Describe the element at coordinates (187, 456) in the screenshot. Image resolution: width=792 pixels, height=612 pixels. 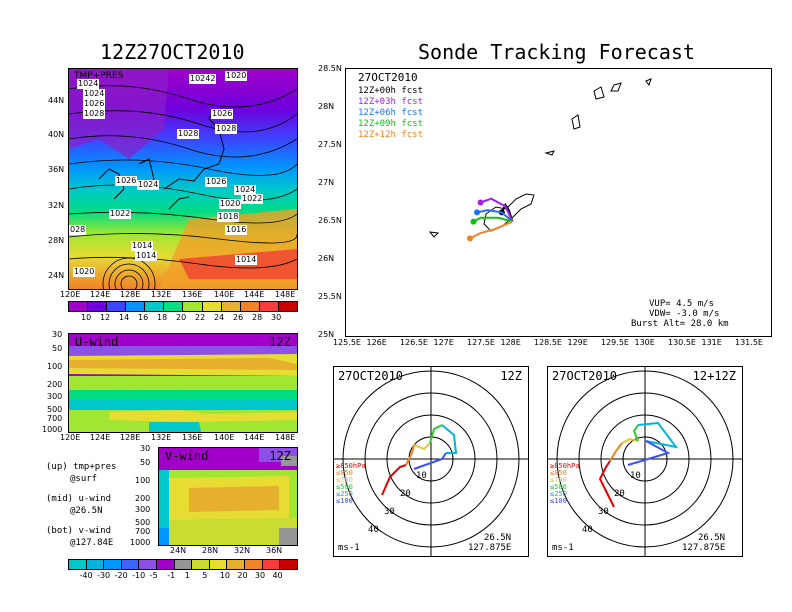
I see `v-wind-label: V-wind` at that location.